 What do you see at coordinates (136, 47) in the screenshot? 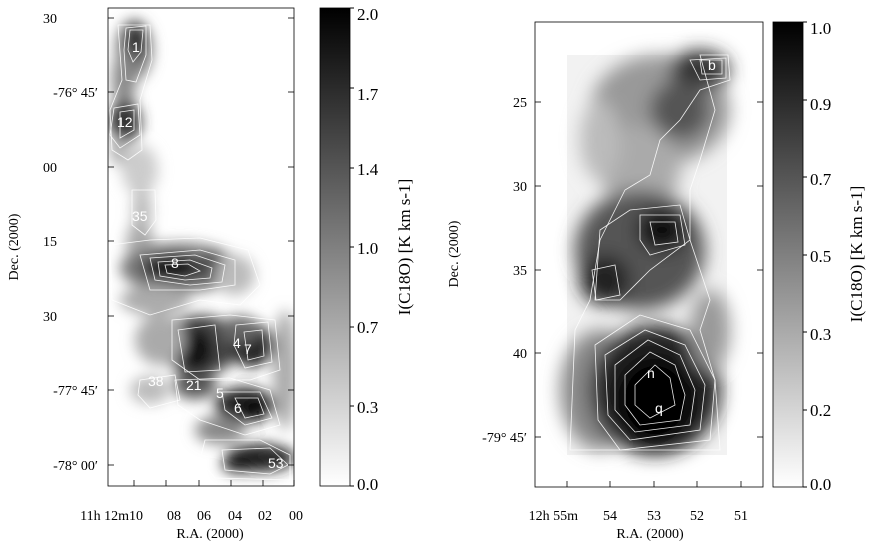
I see `source-label-1: 1` at bounding box center [136, 47].